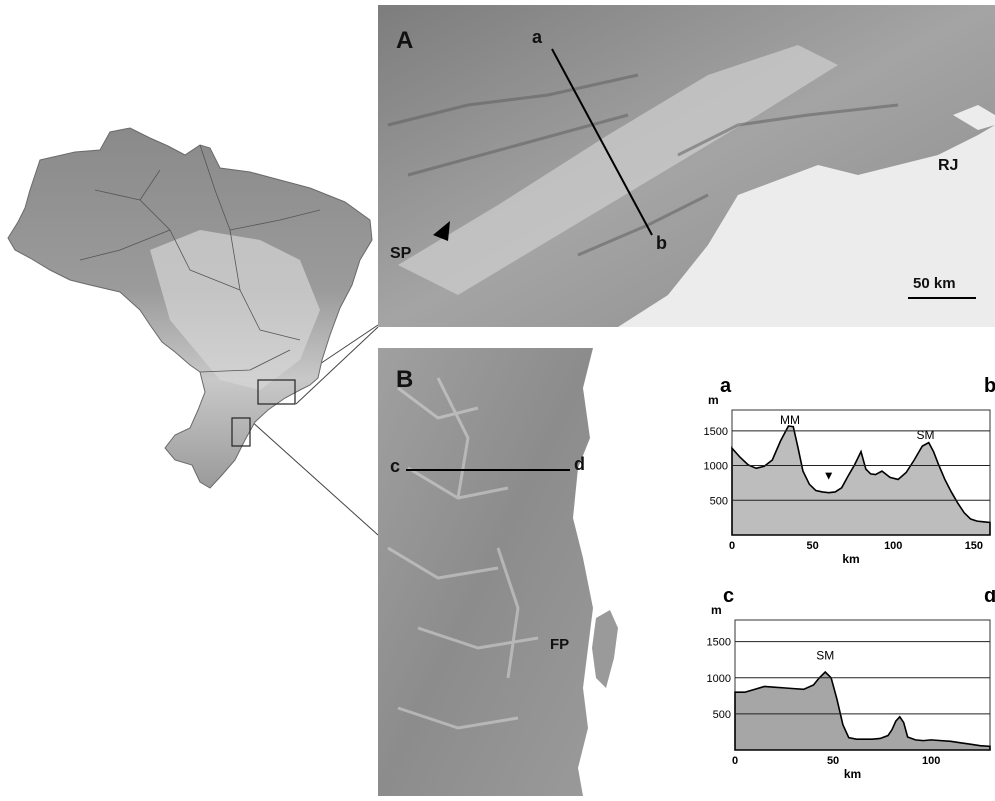 This screenshot has width=995, height=801. I want to click on profile-annotation: MM, so click(790, 420).